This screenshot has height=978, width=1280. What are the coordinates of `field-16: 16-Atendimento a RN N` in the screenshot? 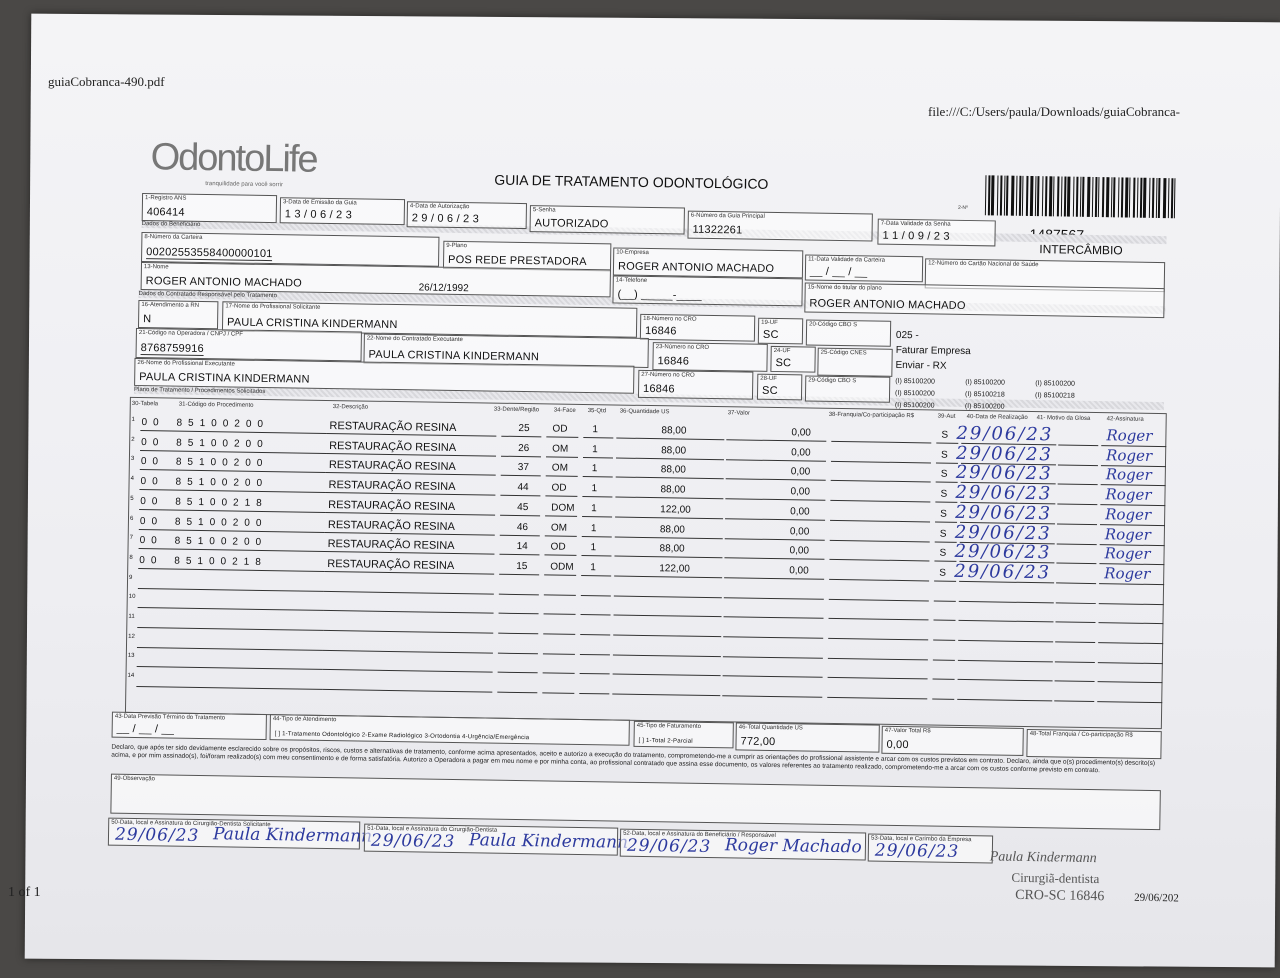 It's located at (178, 314).